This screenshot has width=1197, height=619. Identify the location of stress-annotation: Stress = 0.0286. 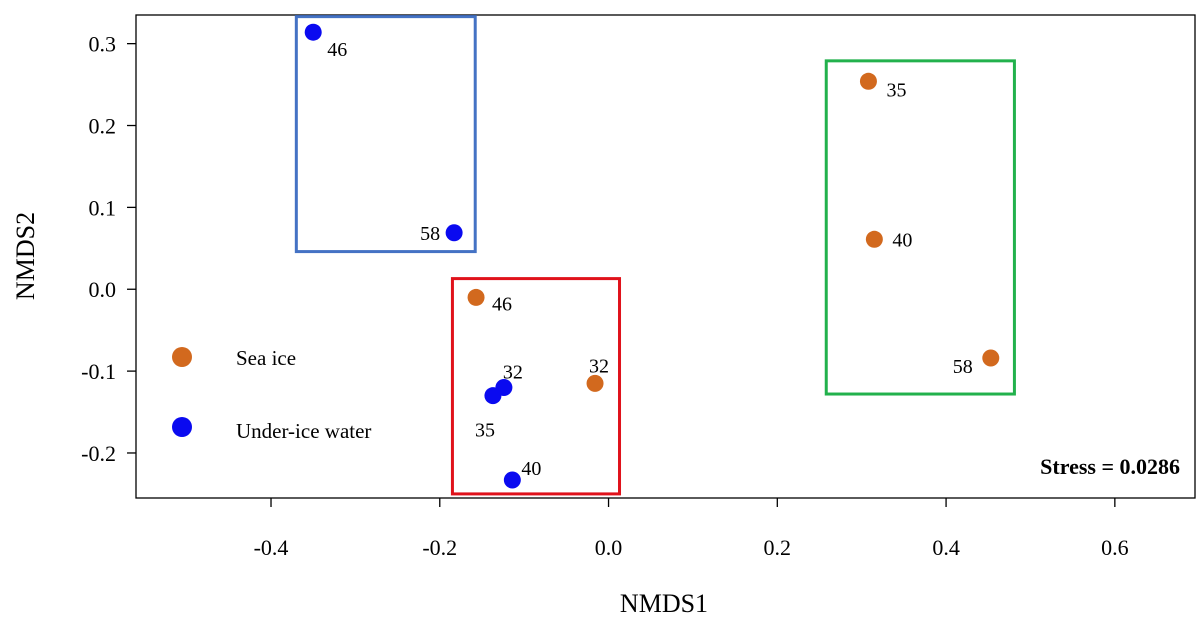
(1110, 466).